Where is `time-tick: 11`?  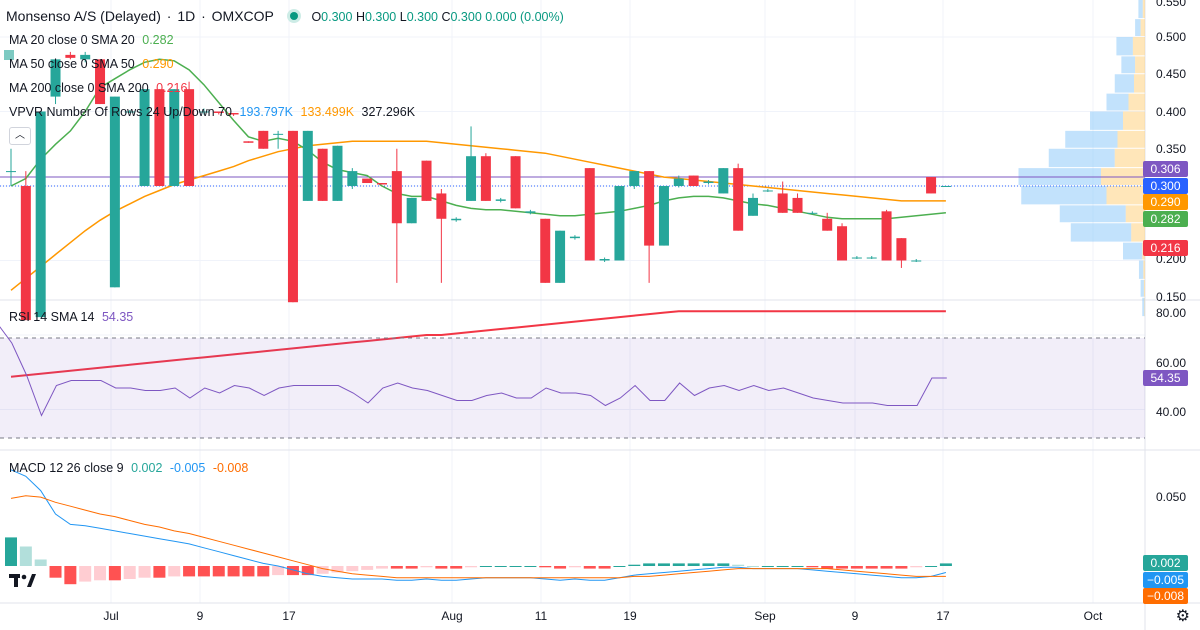
time-tick: 11 is located at coordinates (541, 616).